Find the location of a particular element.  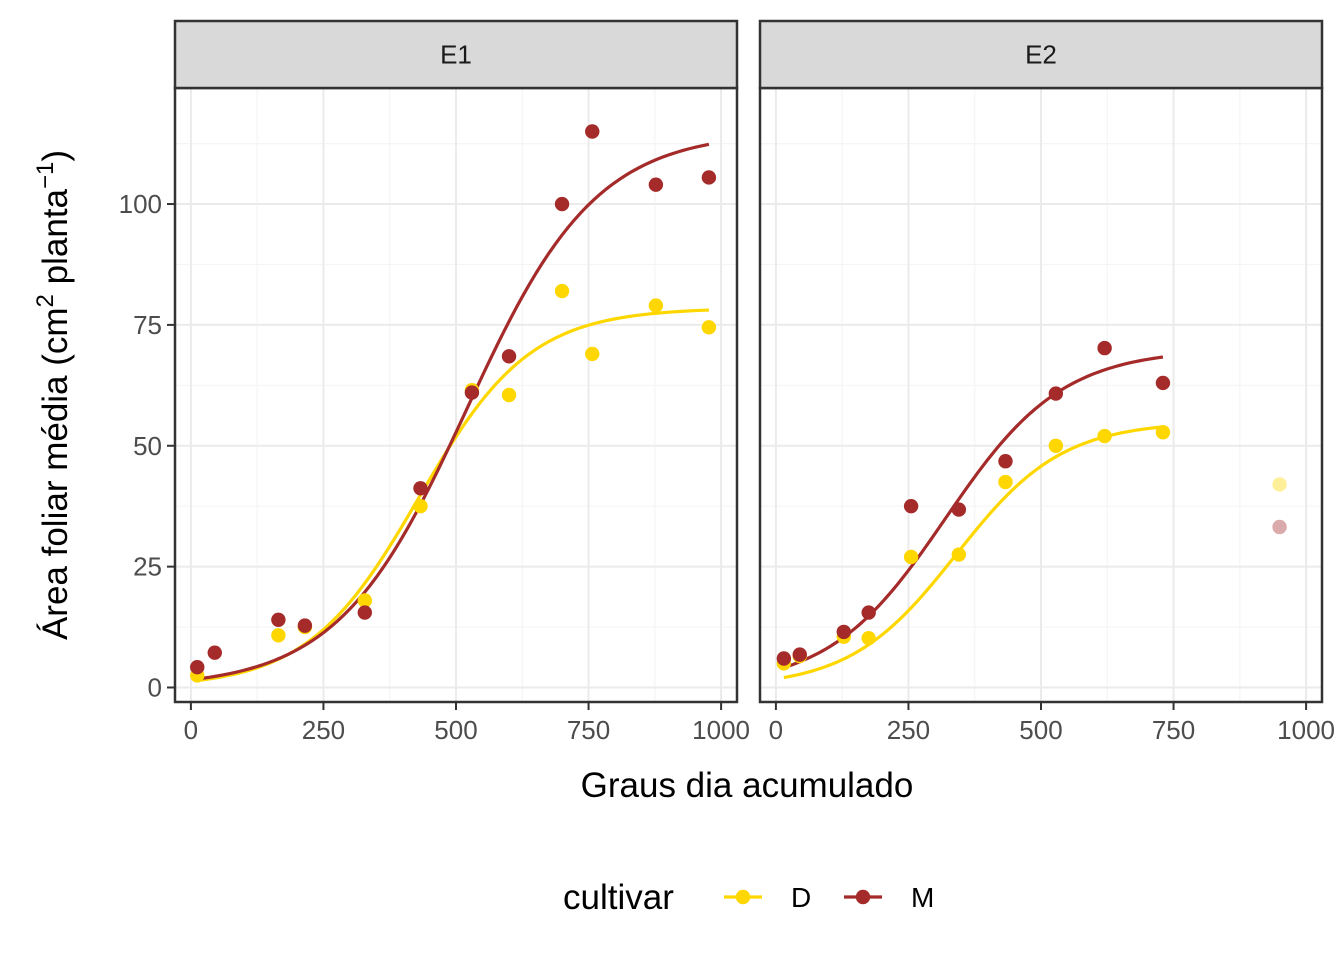

legend-entry-m: M is located at coordinates (889, 897).